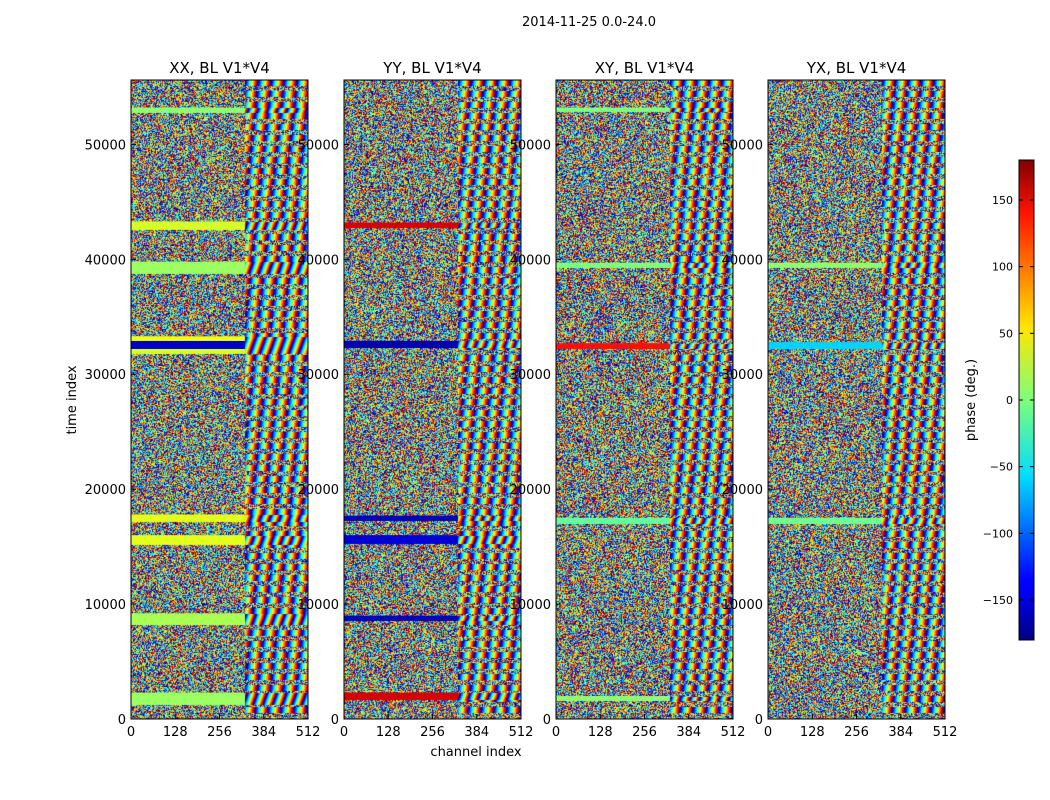  Describe the element at coordinates (105, 490) in the screenshot. I see `panel-0-ytick-label-20000: 20000` at that location.